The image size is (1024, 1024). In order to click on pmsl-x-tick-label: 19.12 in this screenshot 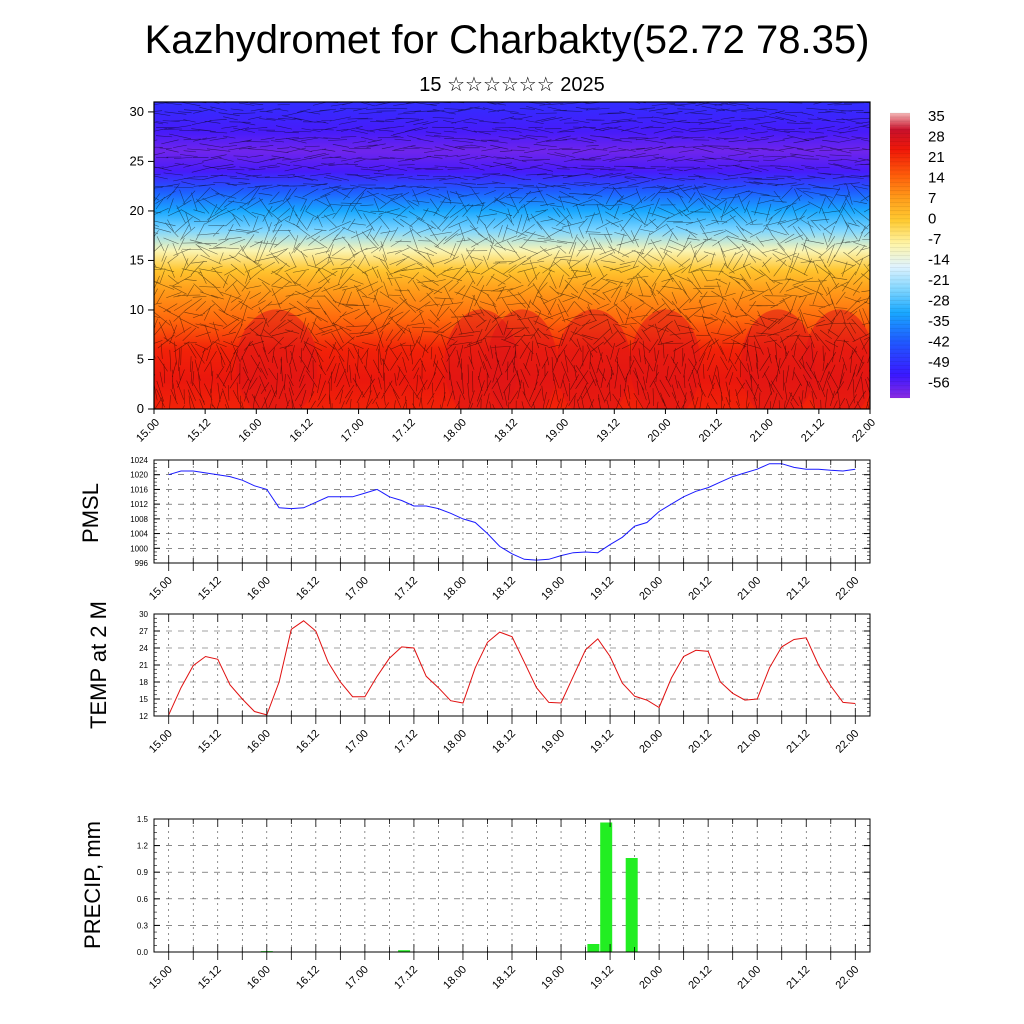, I will do `click(602, 589)`.